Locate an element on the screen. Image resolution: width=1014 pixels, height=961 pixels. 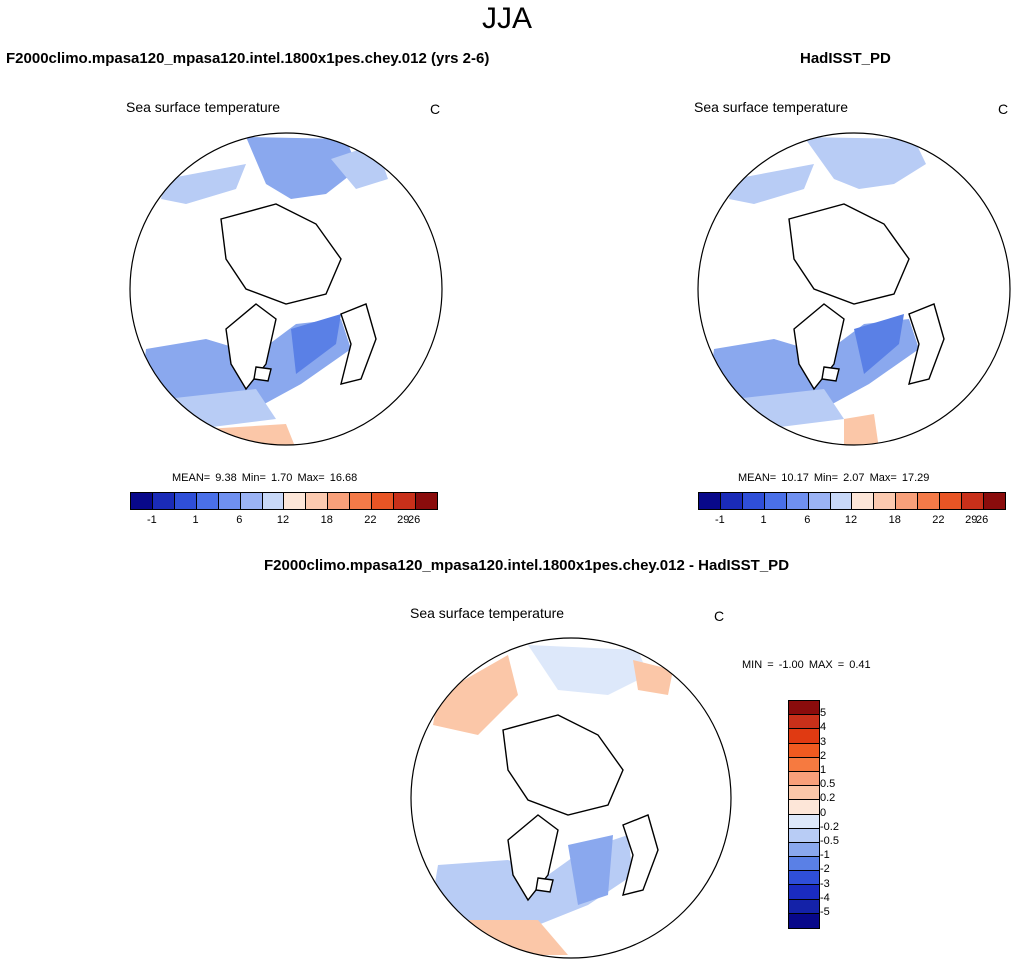
panel-1-iceland is located at coordinates (262, 374).